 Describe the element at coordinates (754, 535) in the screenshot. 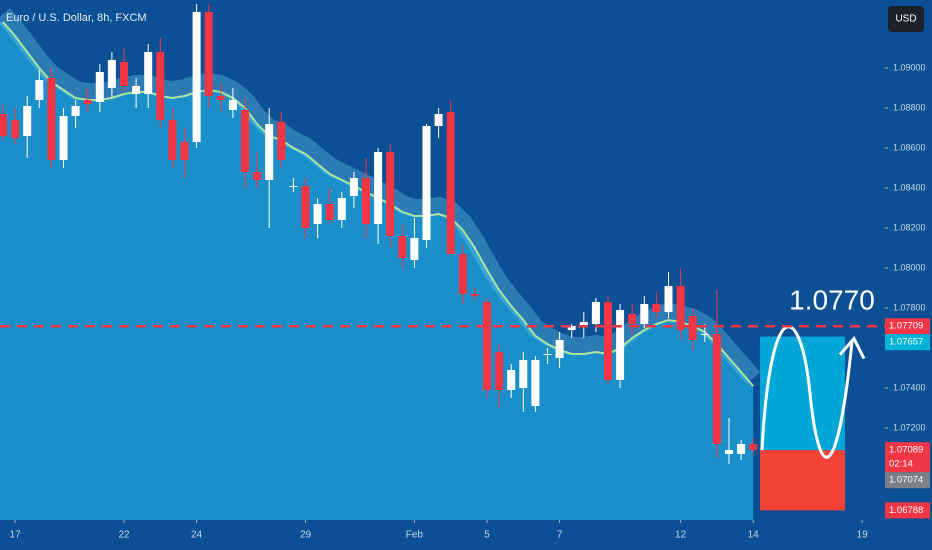

I see `x-tick-label: 14` at that location.